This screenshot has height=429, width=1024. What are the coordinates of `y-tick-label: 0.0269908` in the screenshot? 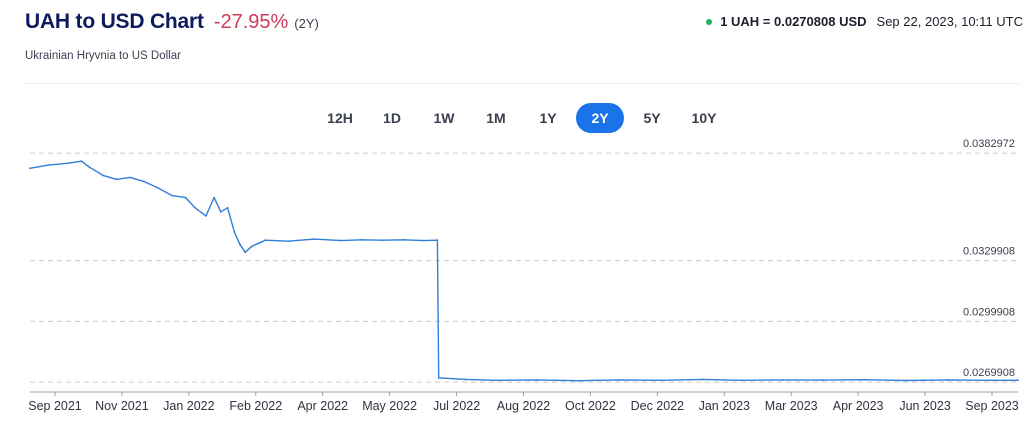 It's located at (989, 373).